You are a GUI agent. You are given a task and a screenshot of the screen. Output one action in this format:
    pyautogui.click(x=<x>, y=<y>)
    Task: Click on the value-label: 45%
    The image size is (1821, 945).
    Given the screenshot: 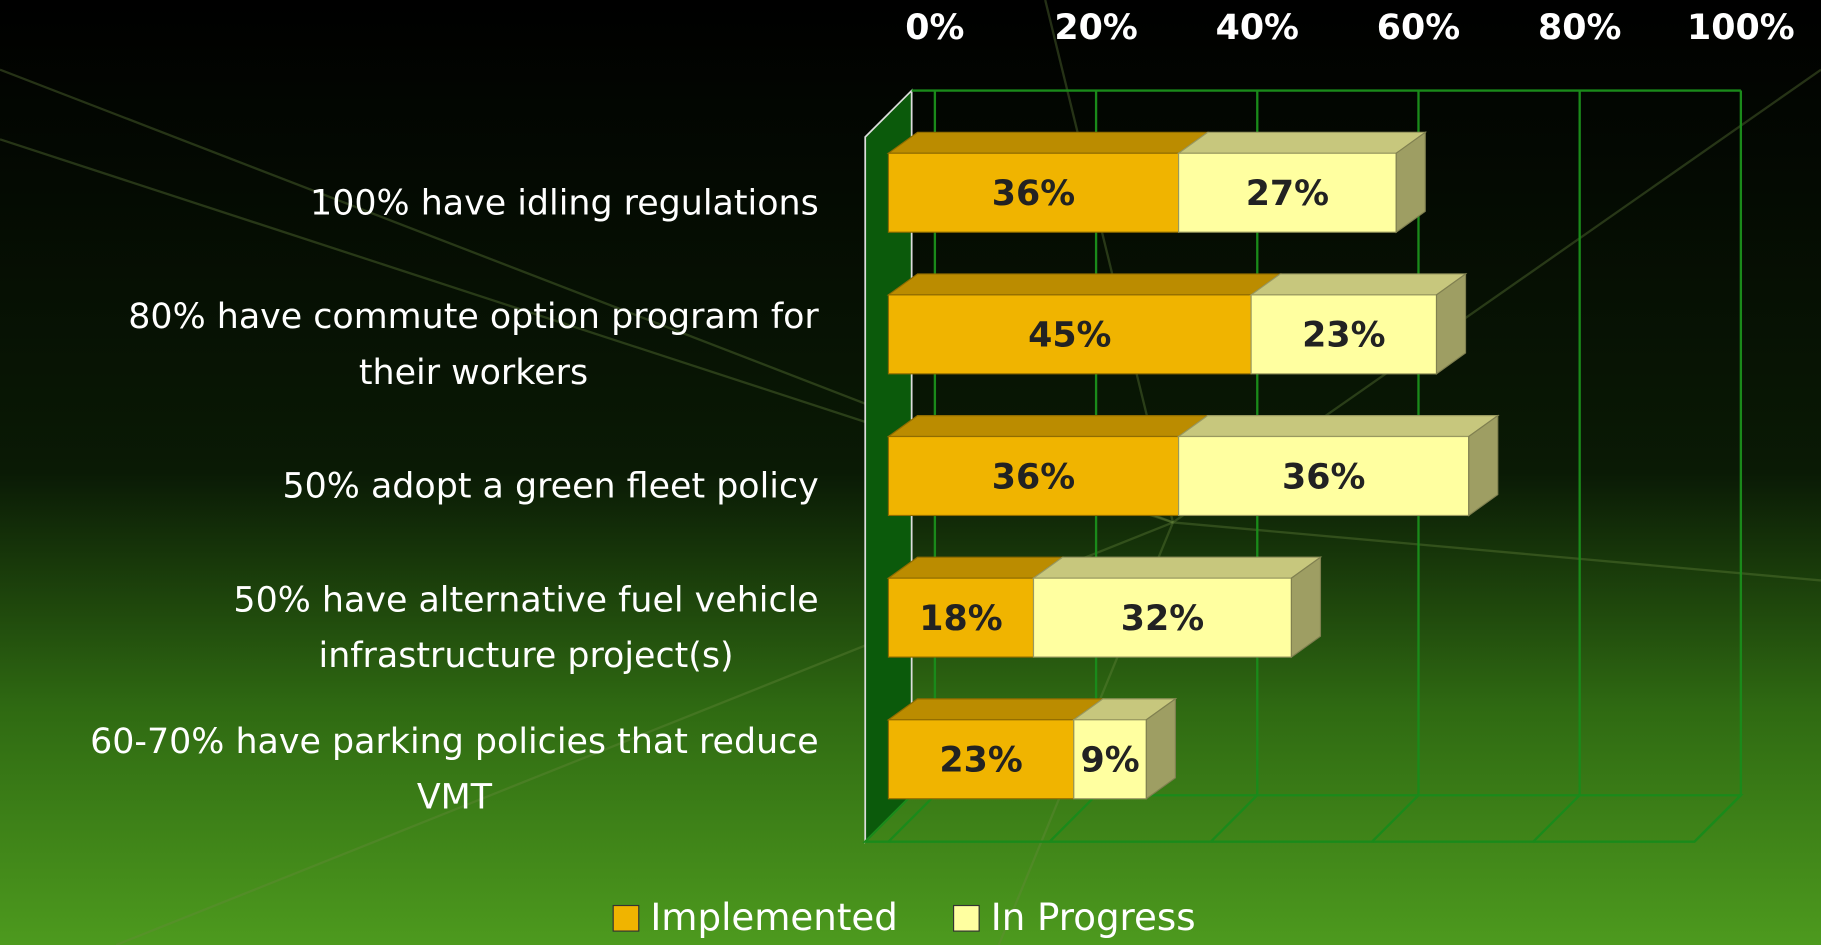 What is the action you would take?
    pyautogui.click(x=1069, y=336)
    